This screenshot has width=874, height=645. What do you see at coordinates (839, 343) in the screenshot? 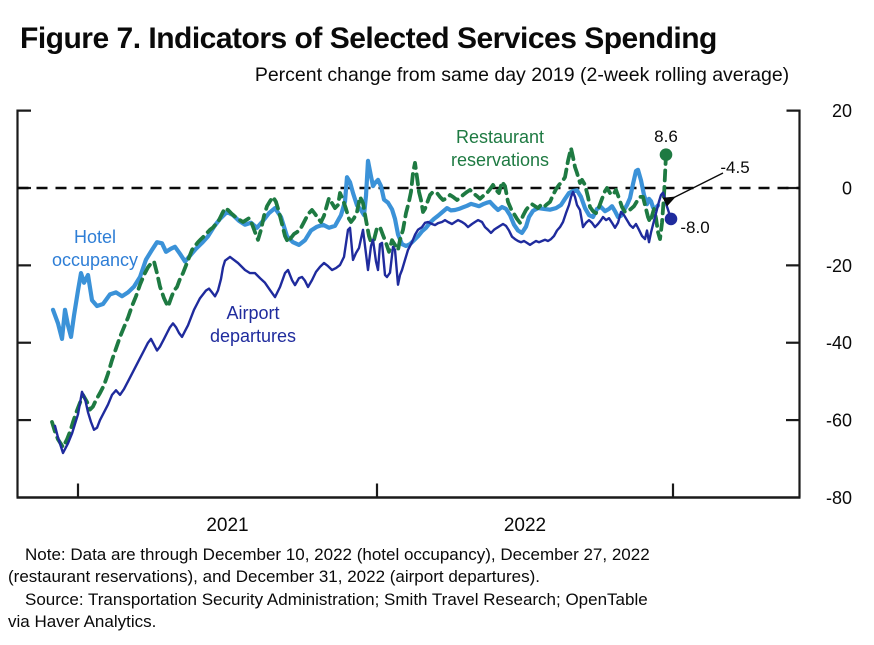
I see `y-tick-label: -40` at bounding box center [839, 343].